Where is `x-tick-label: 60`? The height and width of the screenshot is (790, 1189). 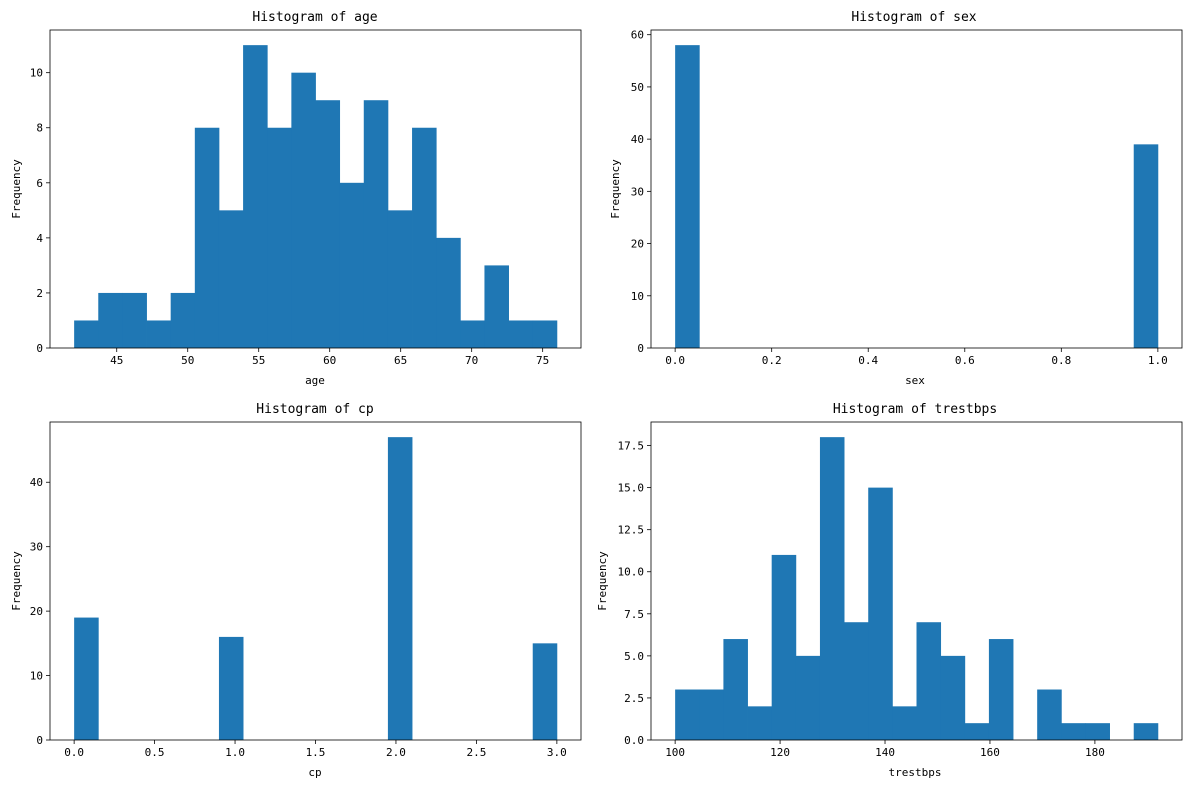
x-tick-label: 60 is located at coordinates (329, 360).